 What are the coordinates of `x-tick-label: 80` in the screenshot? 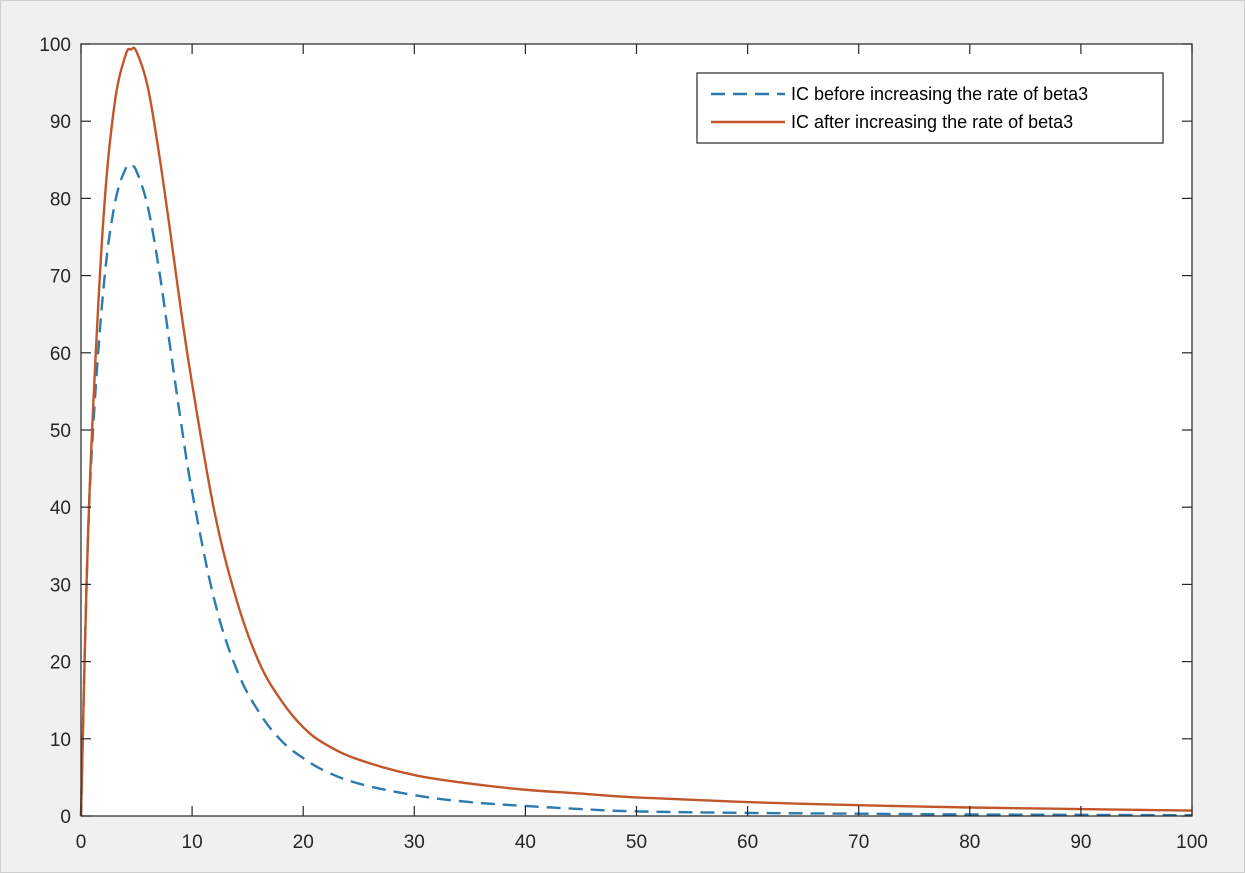 It's located at (969, 842).